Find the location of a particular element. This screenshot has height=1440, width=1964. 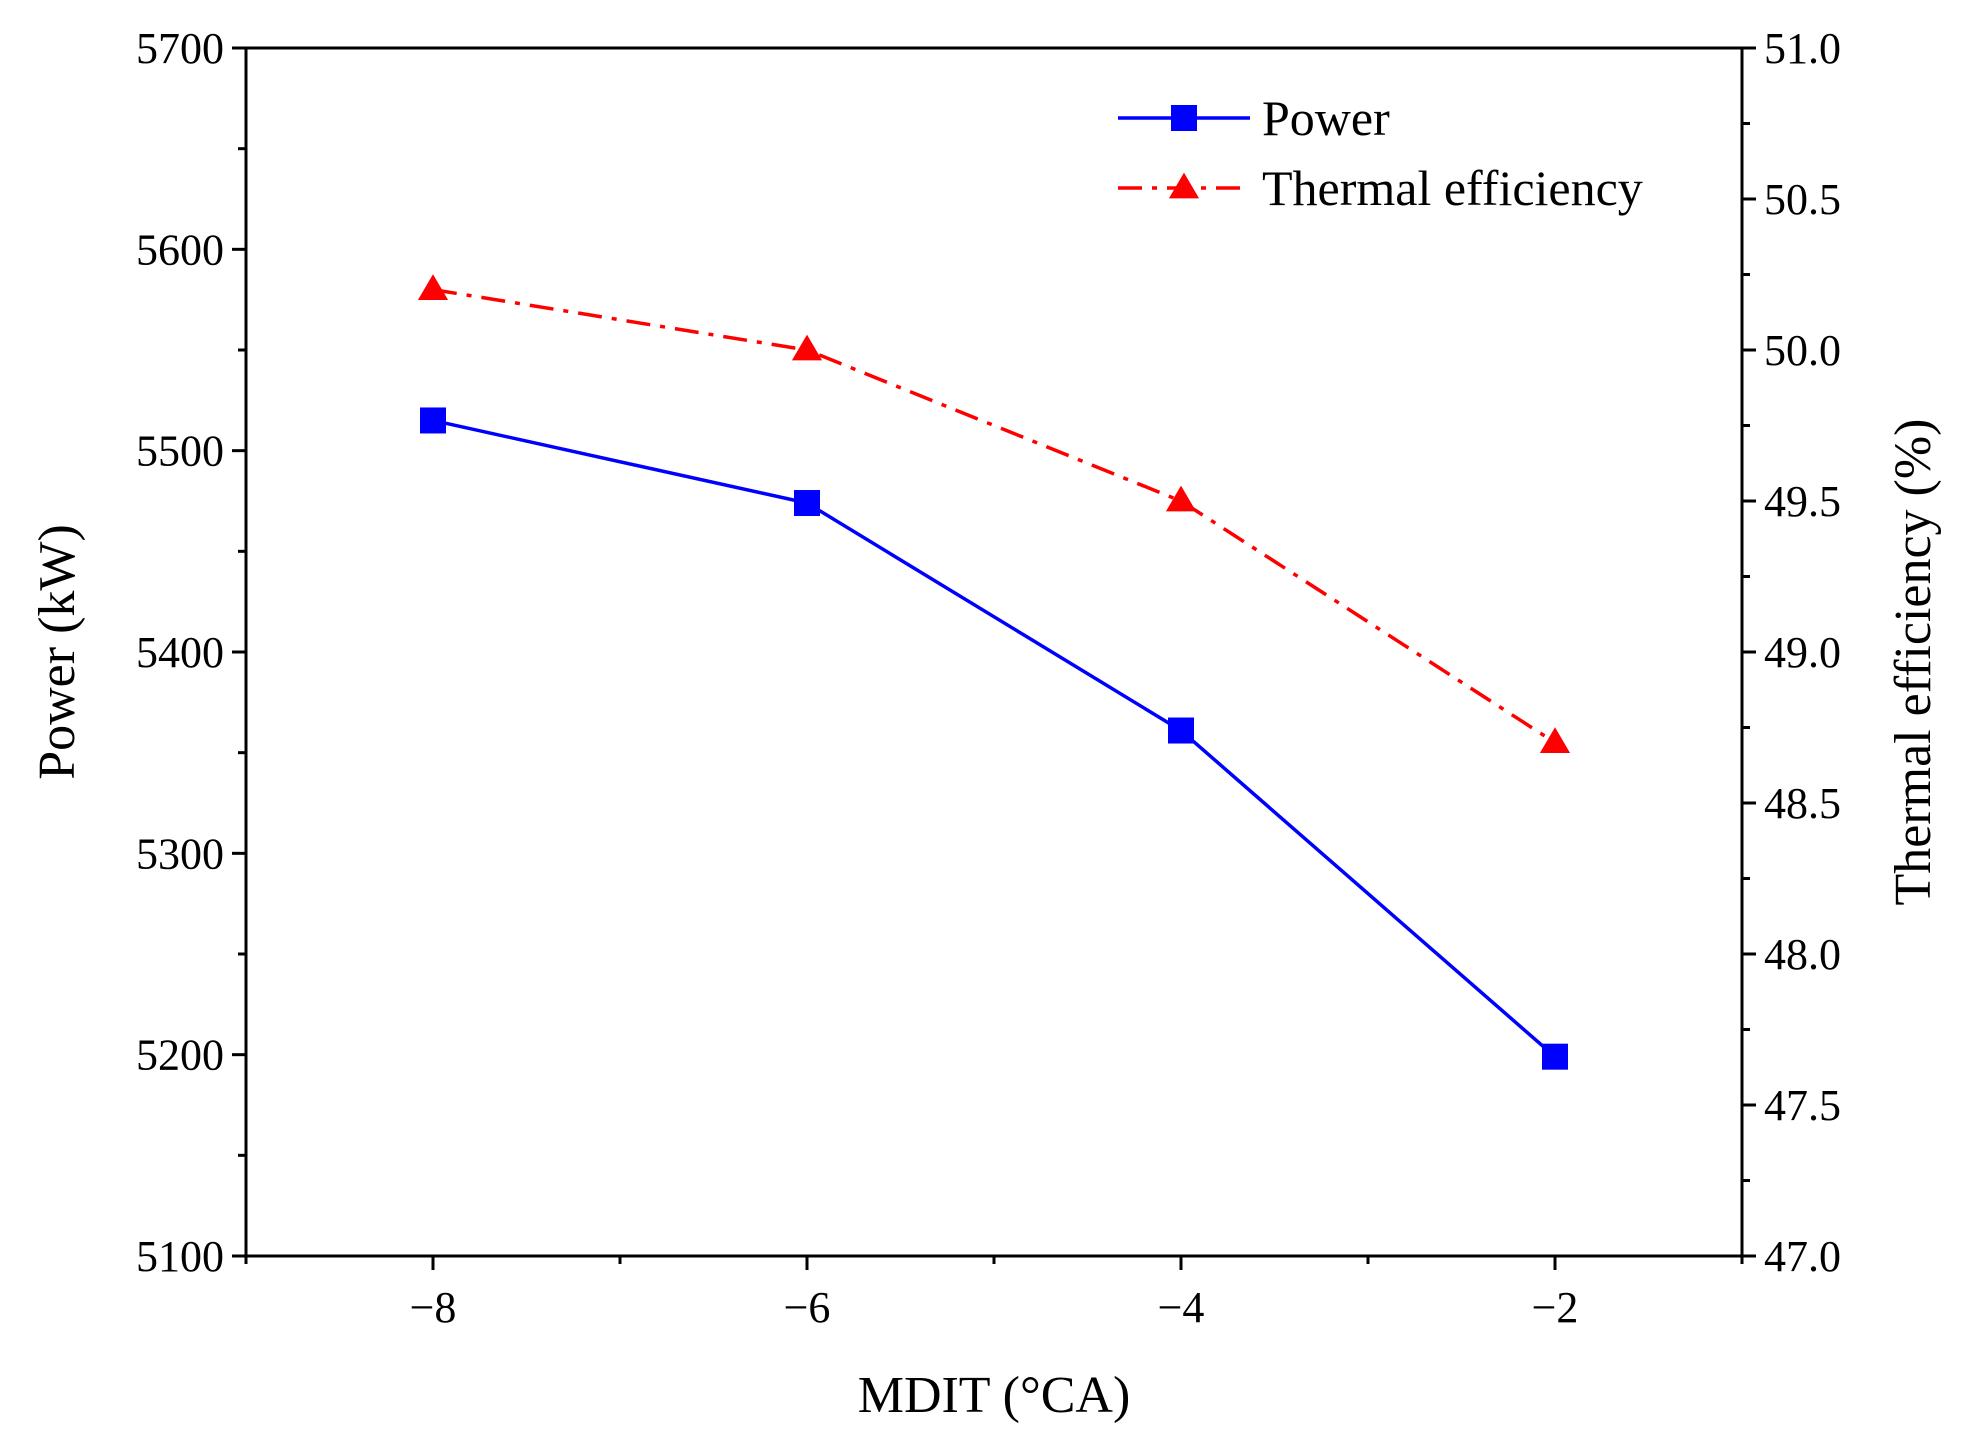

y-left-tick-label: 5200 is located at coordinates (180, 1055).